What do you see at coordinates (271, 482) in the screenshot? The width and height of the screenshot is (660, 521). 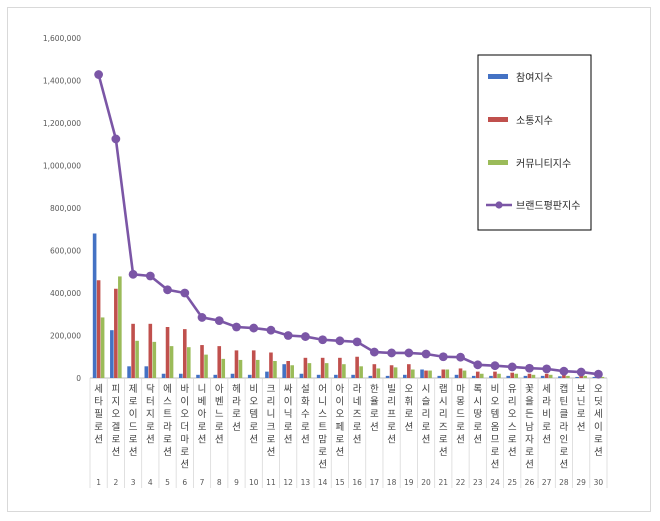 I see `rank-label: 11` at bounding box center [271, 482].